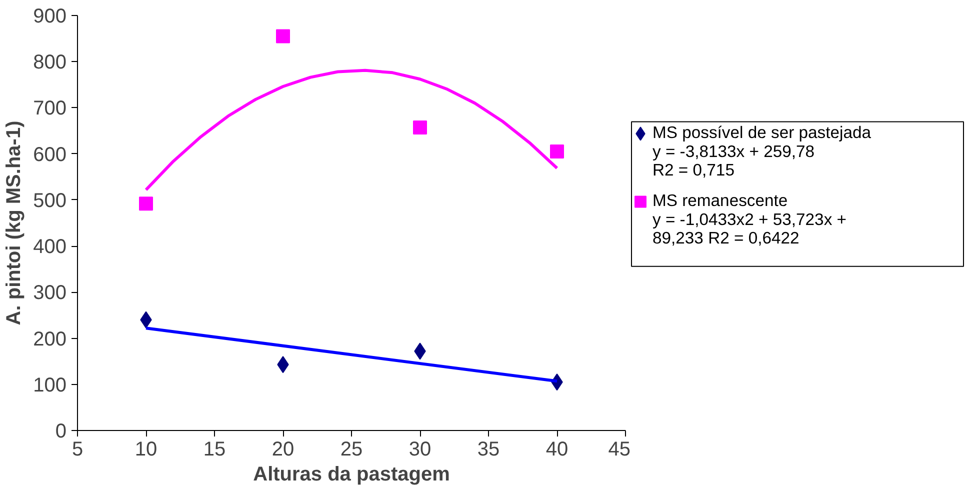 This screenshot has width=967, height=490. I want to click on text: y = -1,0433x2 + 53,723x + 89,233 R2 = 0,6422, so click(749, 229).